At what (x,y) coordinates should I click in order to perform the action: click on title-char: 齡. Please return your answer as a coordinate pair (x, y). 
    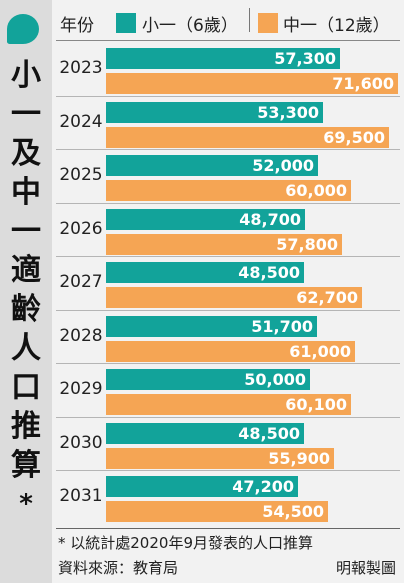
    Looking at the image, I should click on (26, 309).